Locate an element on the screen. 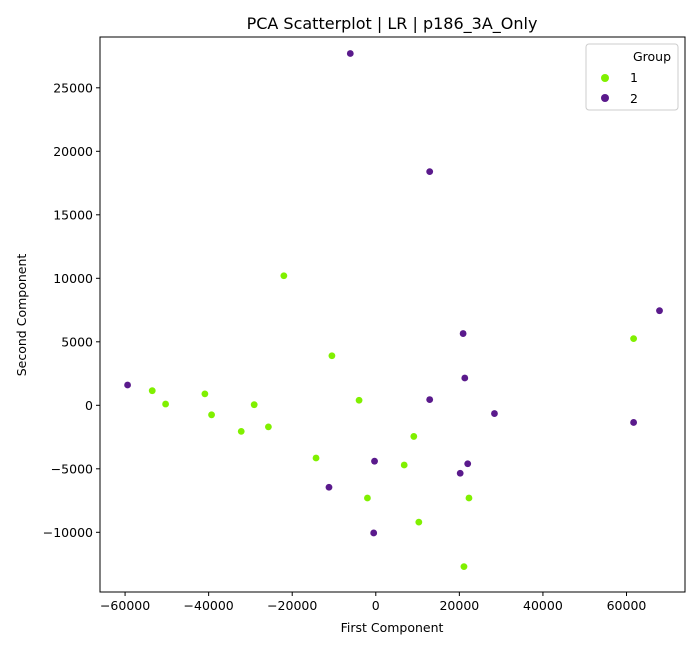 Image resolution: width=700 pixels, height=650 pixels. y-axis-label: Second Component is located at coordinates (21, 315).